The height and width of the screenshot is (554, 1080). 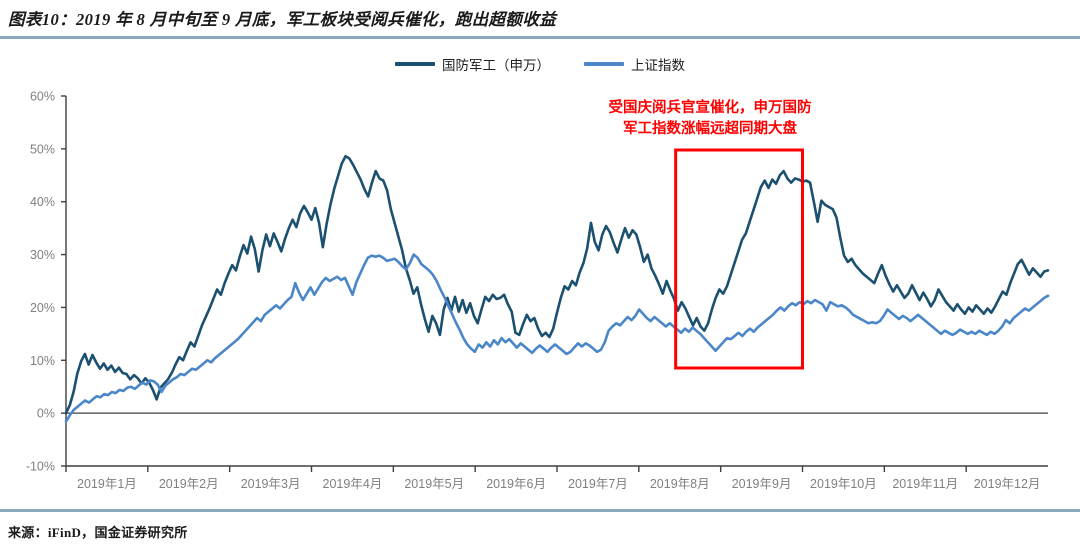 What do you see at coordinates (540, 37) in the screenshot?
I see `header-divider` at bounding box center [540, 37].